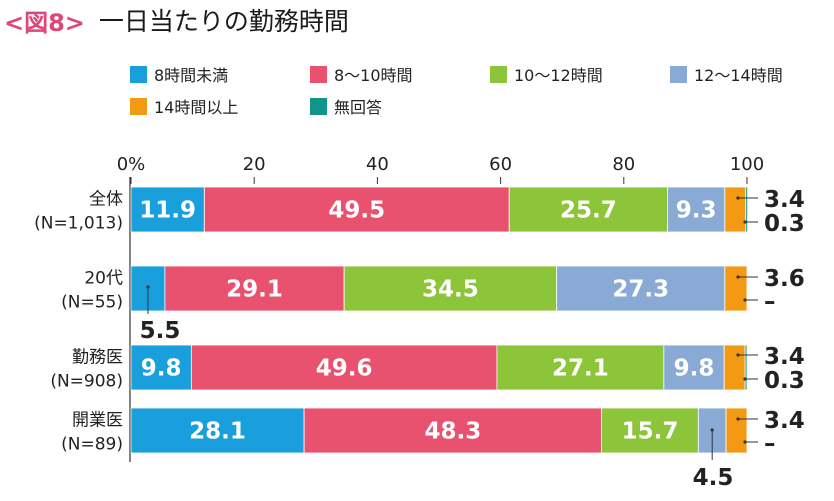  What do you see at coordinates (86, 382) in the screenshot?
I see `category-n-label: (N=908)` at bounding box center [86, 382].